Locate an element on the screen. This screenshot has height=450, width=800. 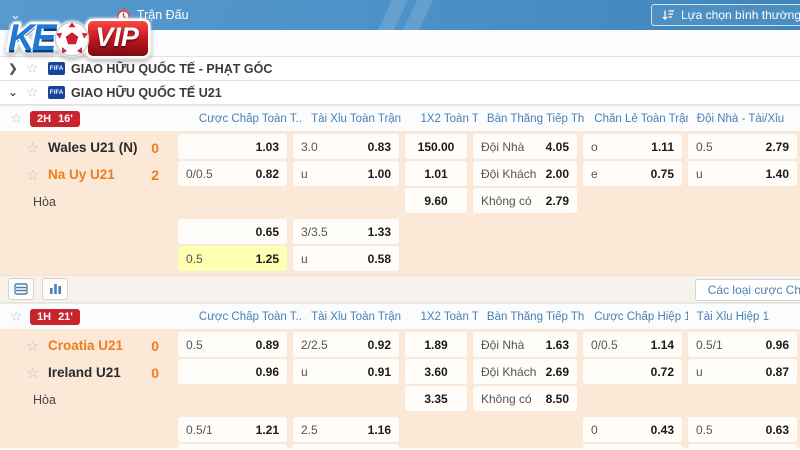
odds-value: 1.89 is located at coordinates (436, 344).